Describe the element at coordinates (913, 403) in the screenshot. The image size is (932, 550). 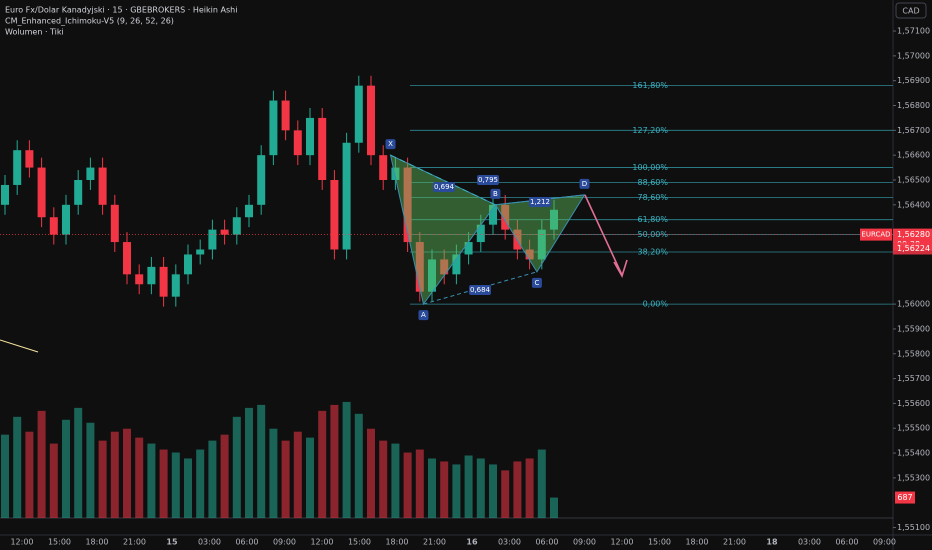
I see `y-tick-label: 1,55600` at that location.